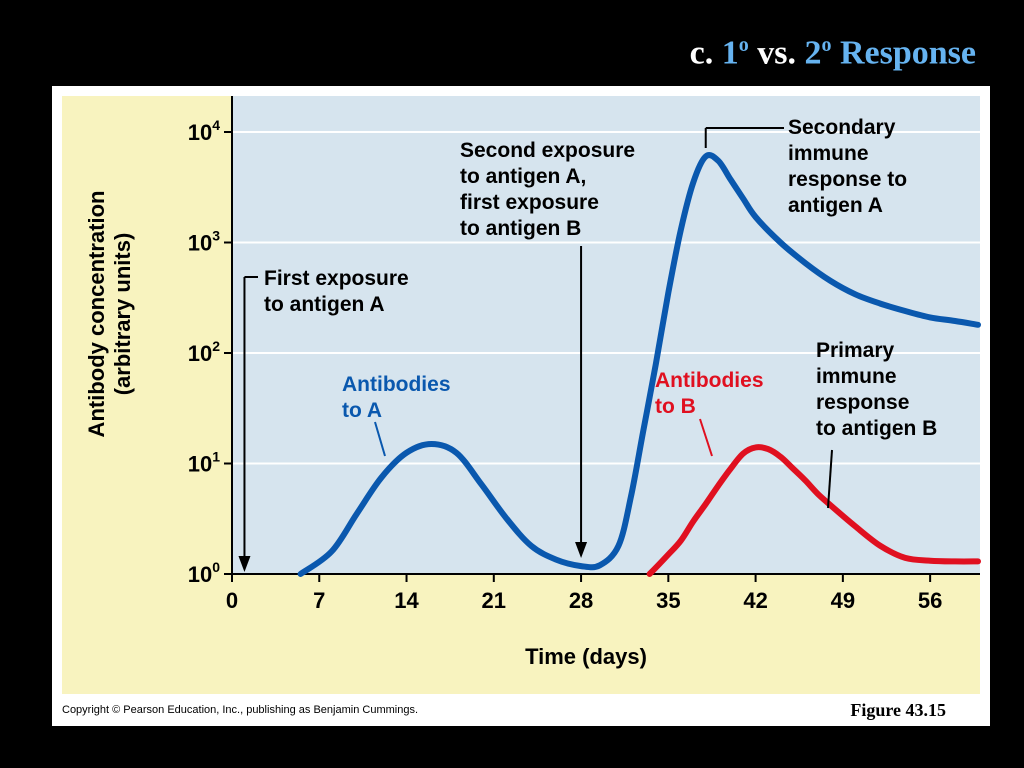 This screenshot has height=768, width=1024. What do you see at coordinates (701, 53) in the screenshot?
I see `title-prefix: c.` at bounding box center [701, 53].